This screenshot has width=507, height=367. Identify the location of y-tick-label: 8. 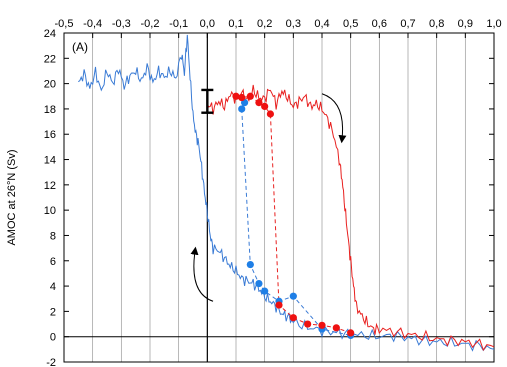
(53, 236).